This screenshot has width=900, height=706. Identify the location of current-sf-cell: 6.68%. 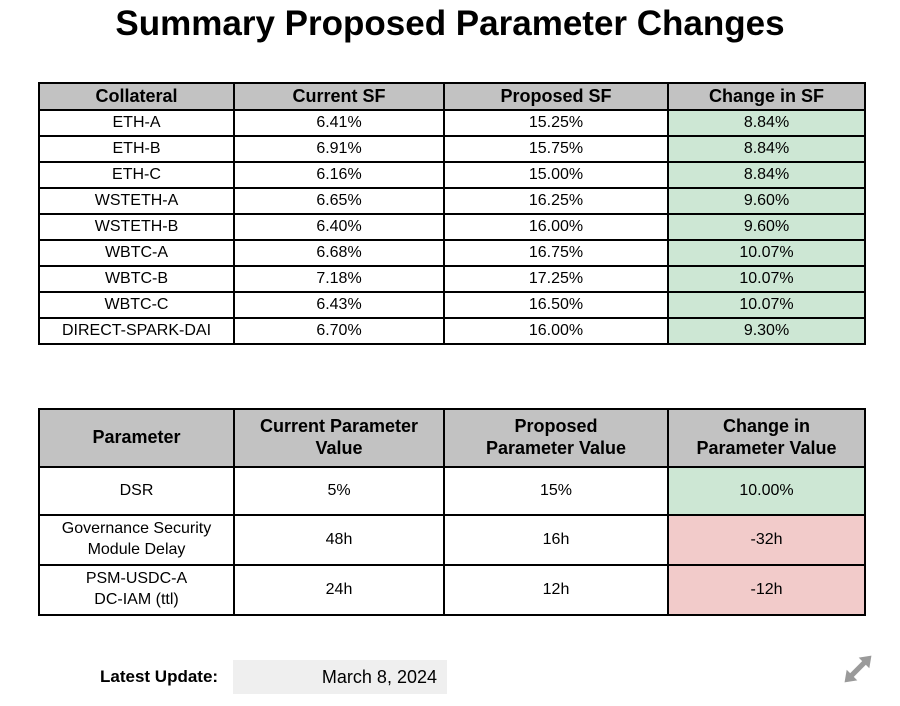
(339, 253).